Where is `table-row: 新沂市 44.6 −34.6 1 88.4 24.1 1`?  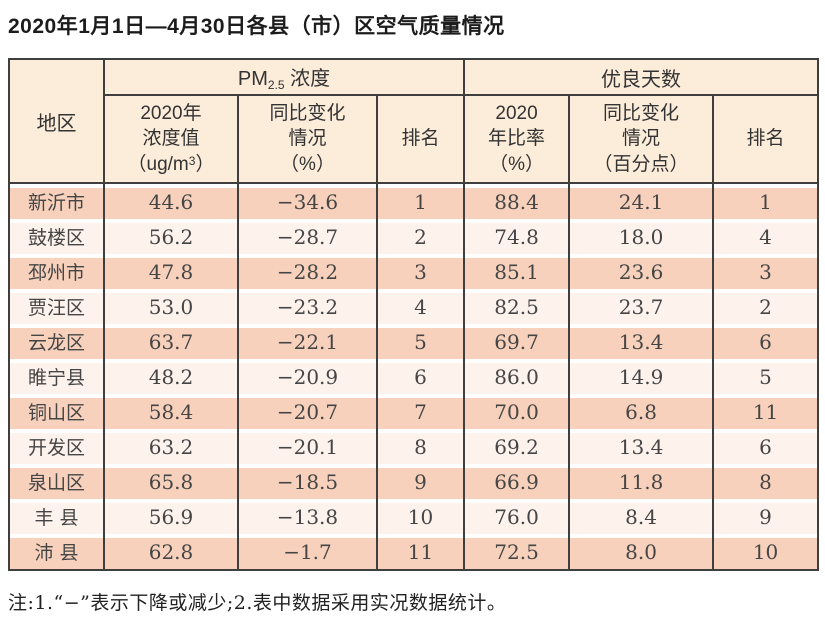 table-row: 新沂市 44.6 −34.6 1 88.4 24.1 1 is located at coordinates (414, 201).